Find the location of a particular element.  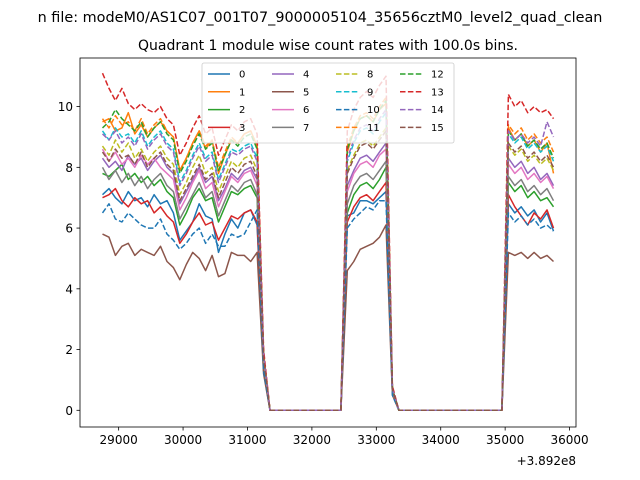

x-tick-label: 32000 is located at coordinates (312, 440).